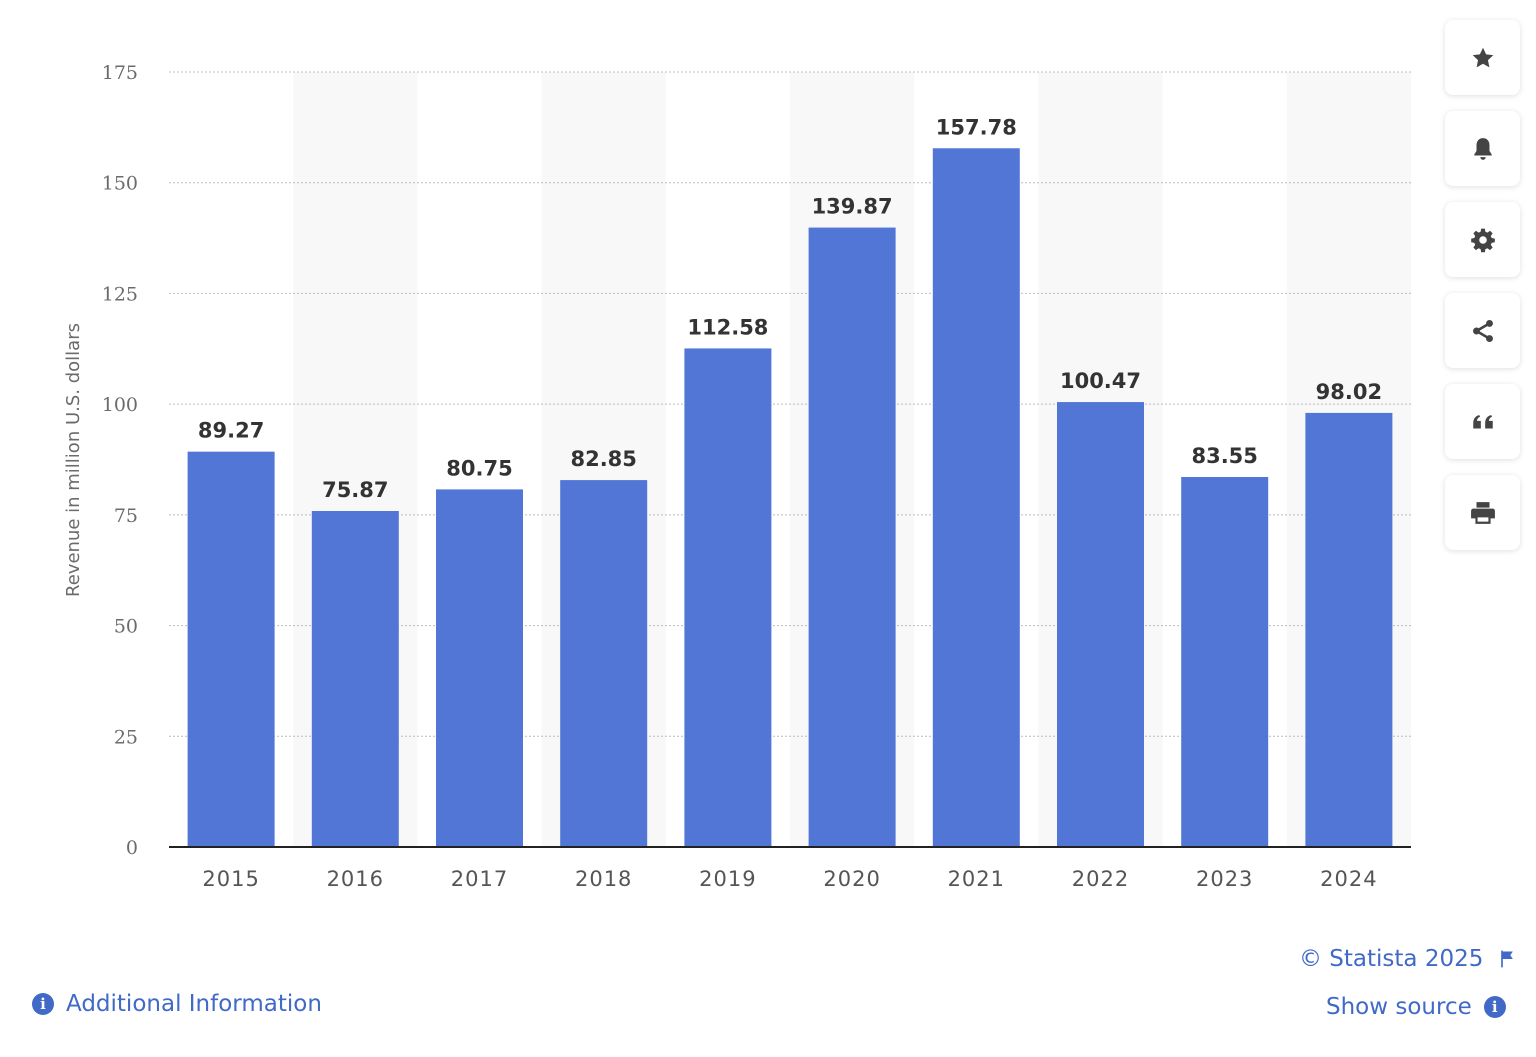 Image resolution: width=1536 pixels, height=1057 pixels. I want to click on y-axis-ticks: 0 25 50 75 100 125 150 175, so click(120, 460).